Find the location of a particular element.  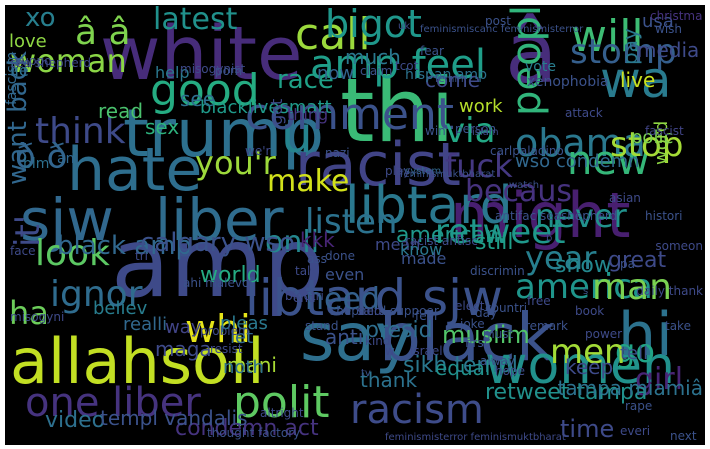

cloud-word: maga is located at coordinates (183, 349).